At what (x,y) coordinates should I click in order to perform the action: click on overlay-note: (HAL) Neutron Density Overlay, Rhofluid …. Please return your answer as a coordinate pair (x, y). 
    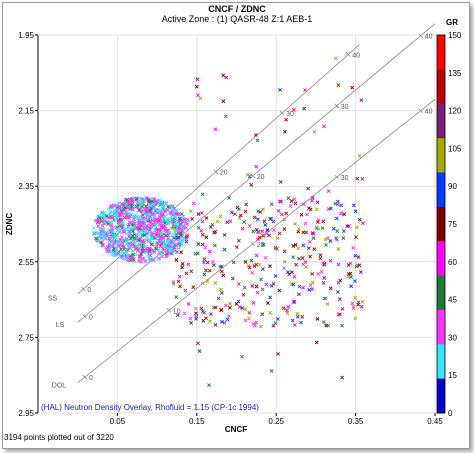
    Looking at the image, I should click on (150, 407).